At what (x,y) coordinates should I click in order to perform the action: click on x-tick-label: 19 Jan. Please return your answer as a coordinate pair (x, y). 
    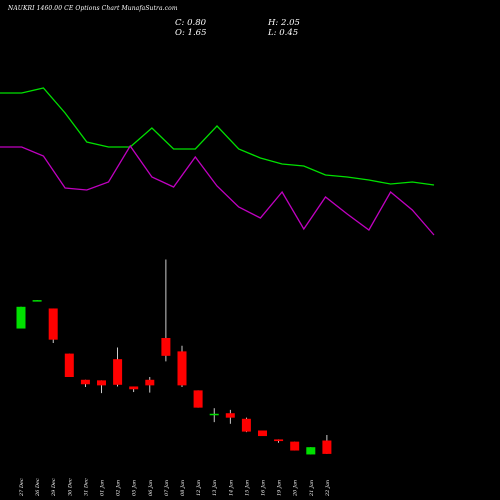
    Looking at the image, I should click on (280, 488).